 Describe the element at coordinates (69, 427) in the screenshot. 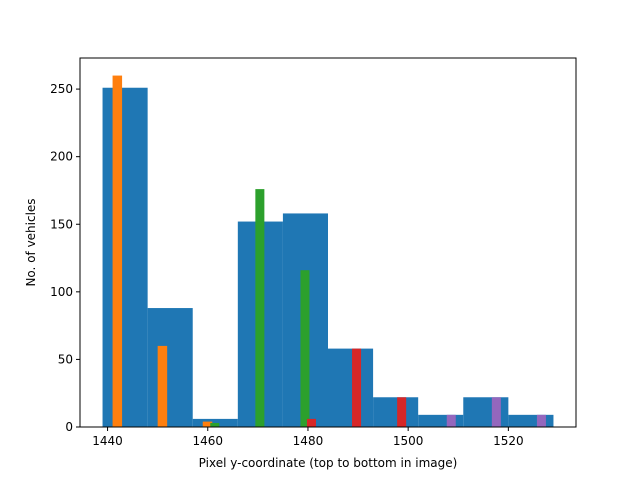

I see `y-tick-label: 0` at that location.